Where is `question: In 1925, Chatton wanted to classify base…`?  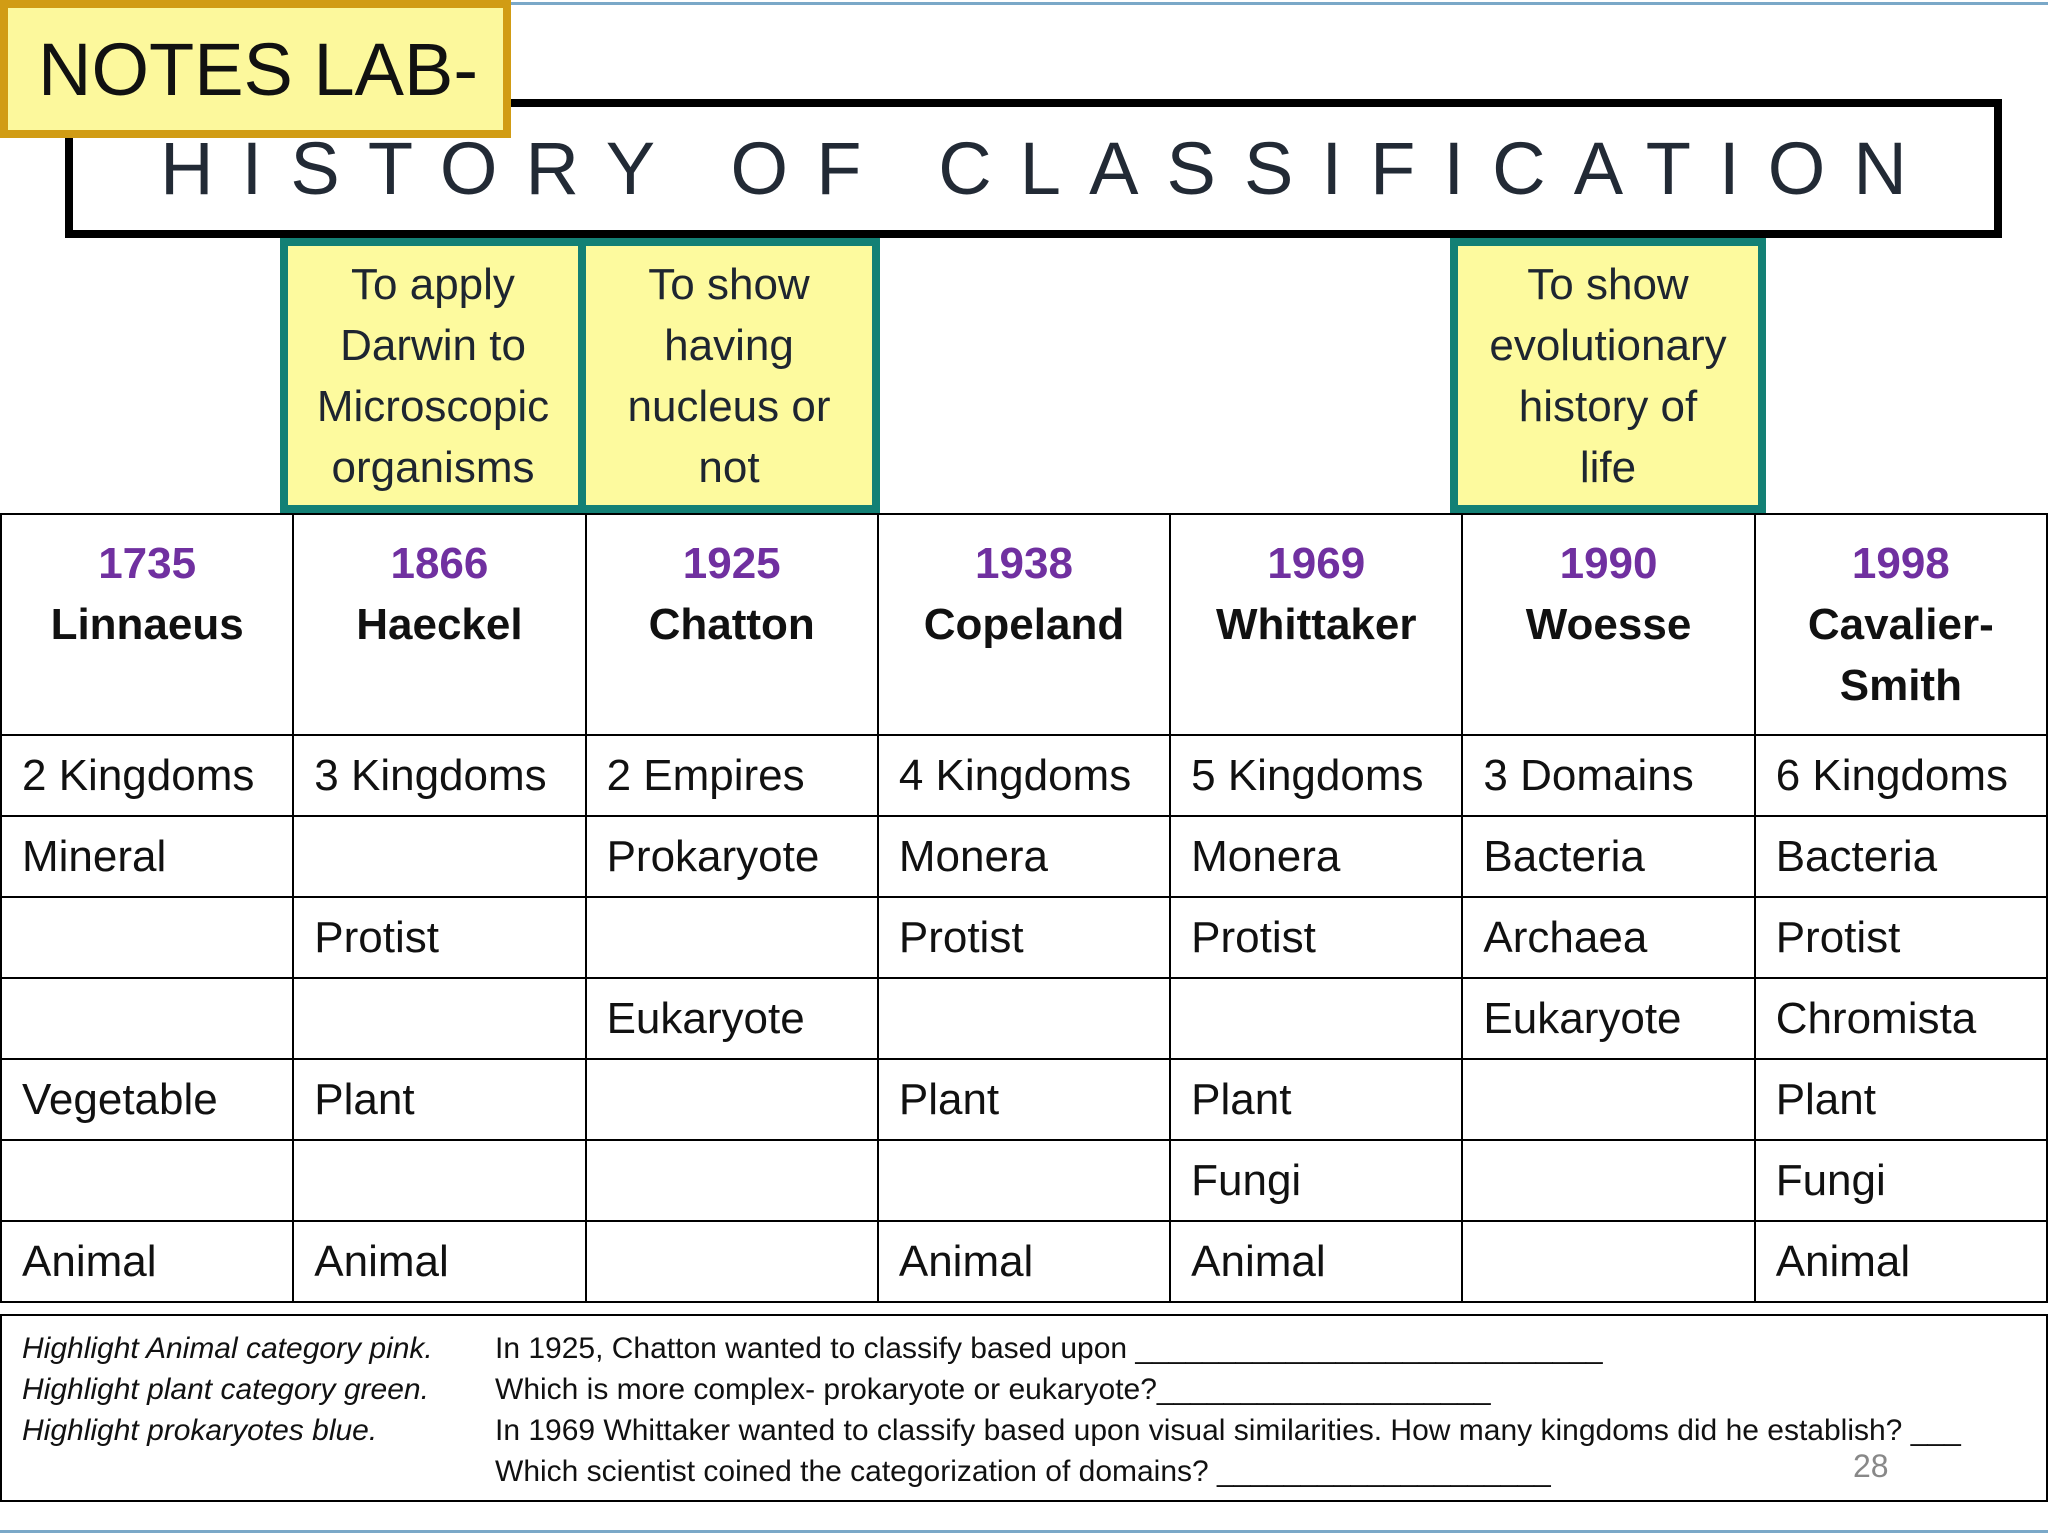
question: In 1925, Chatton wanted to classify base… is located at coordinates (1049, 1348).